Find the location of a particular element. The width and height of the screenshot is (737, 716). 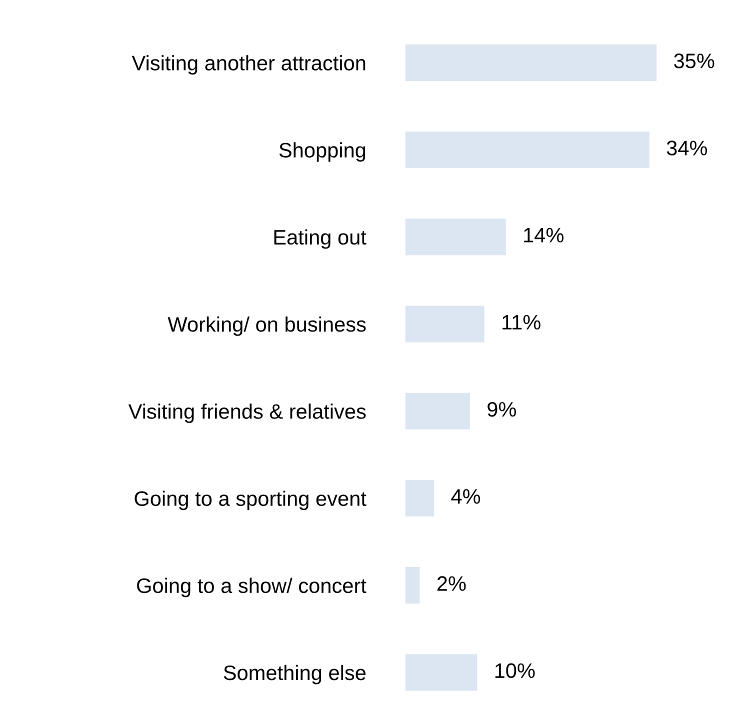

y-tick-label: Visiting friends & relatives is located at coordinates (247, 414).